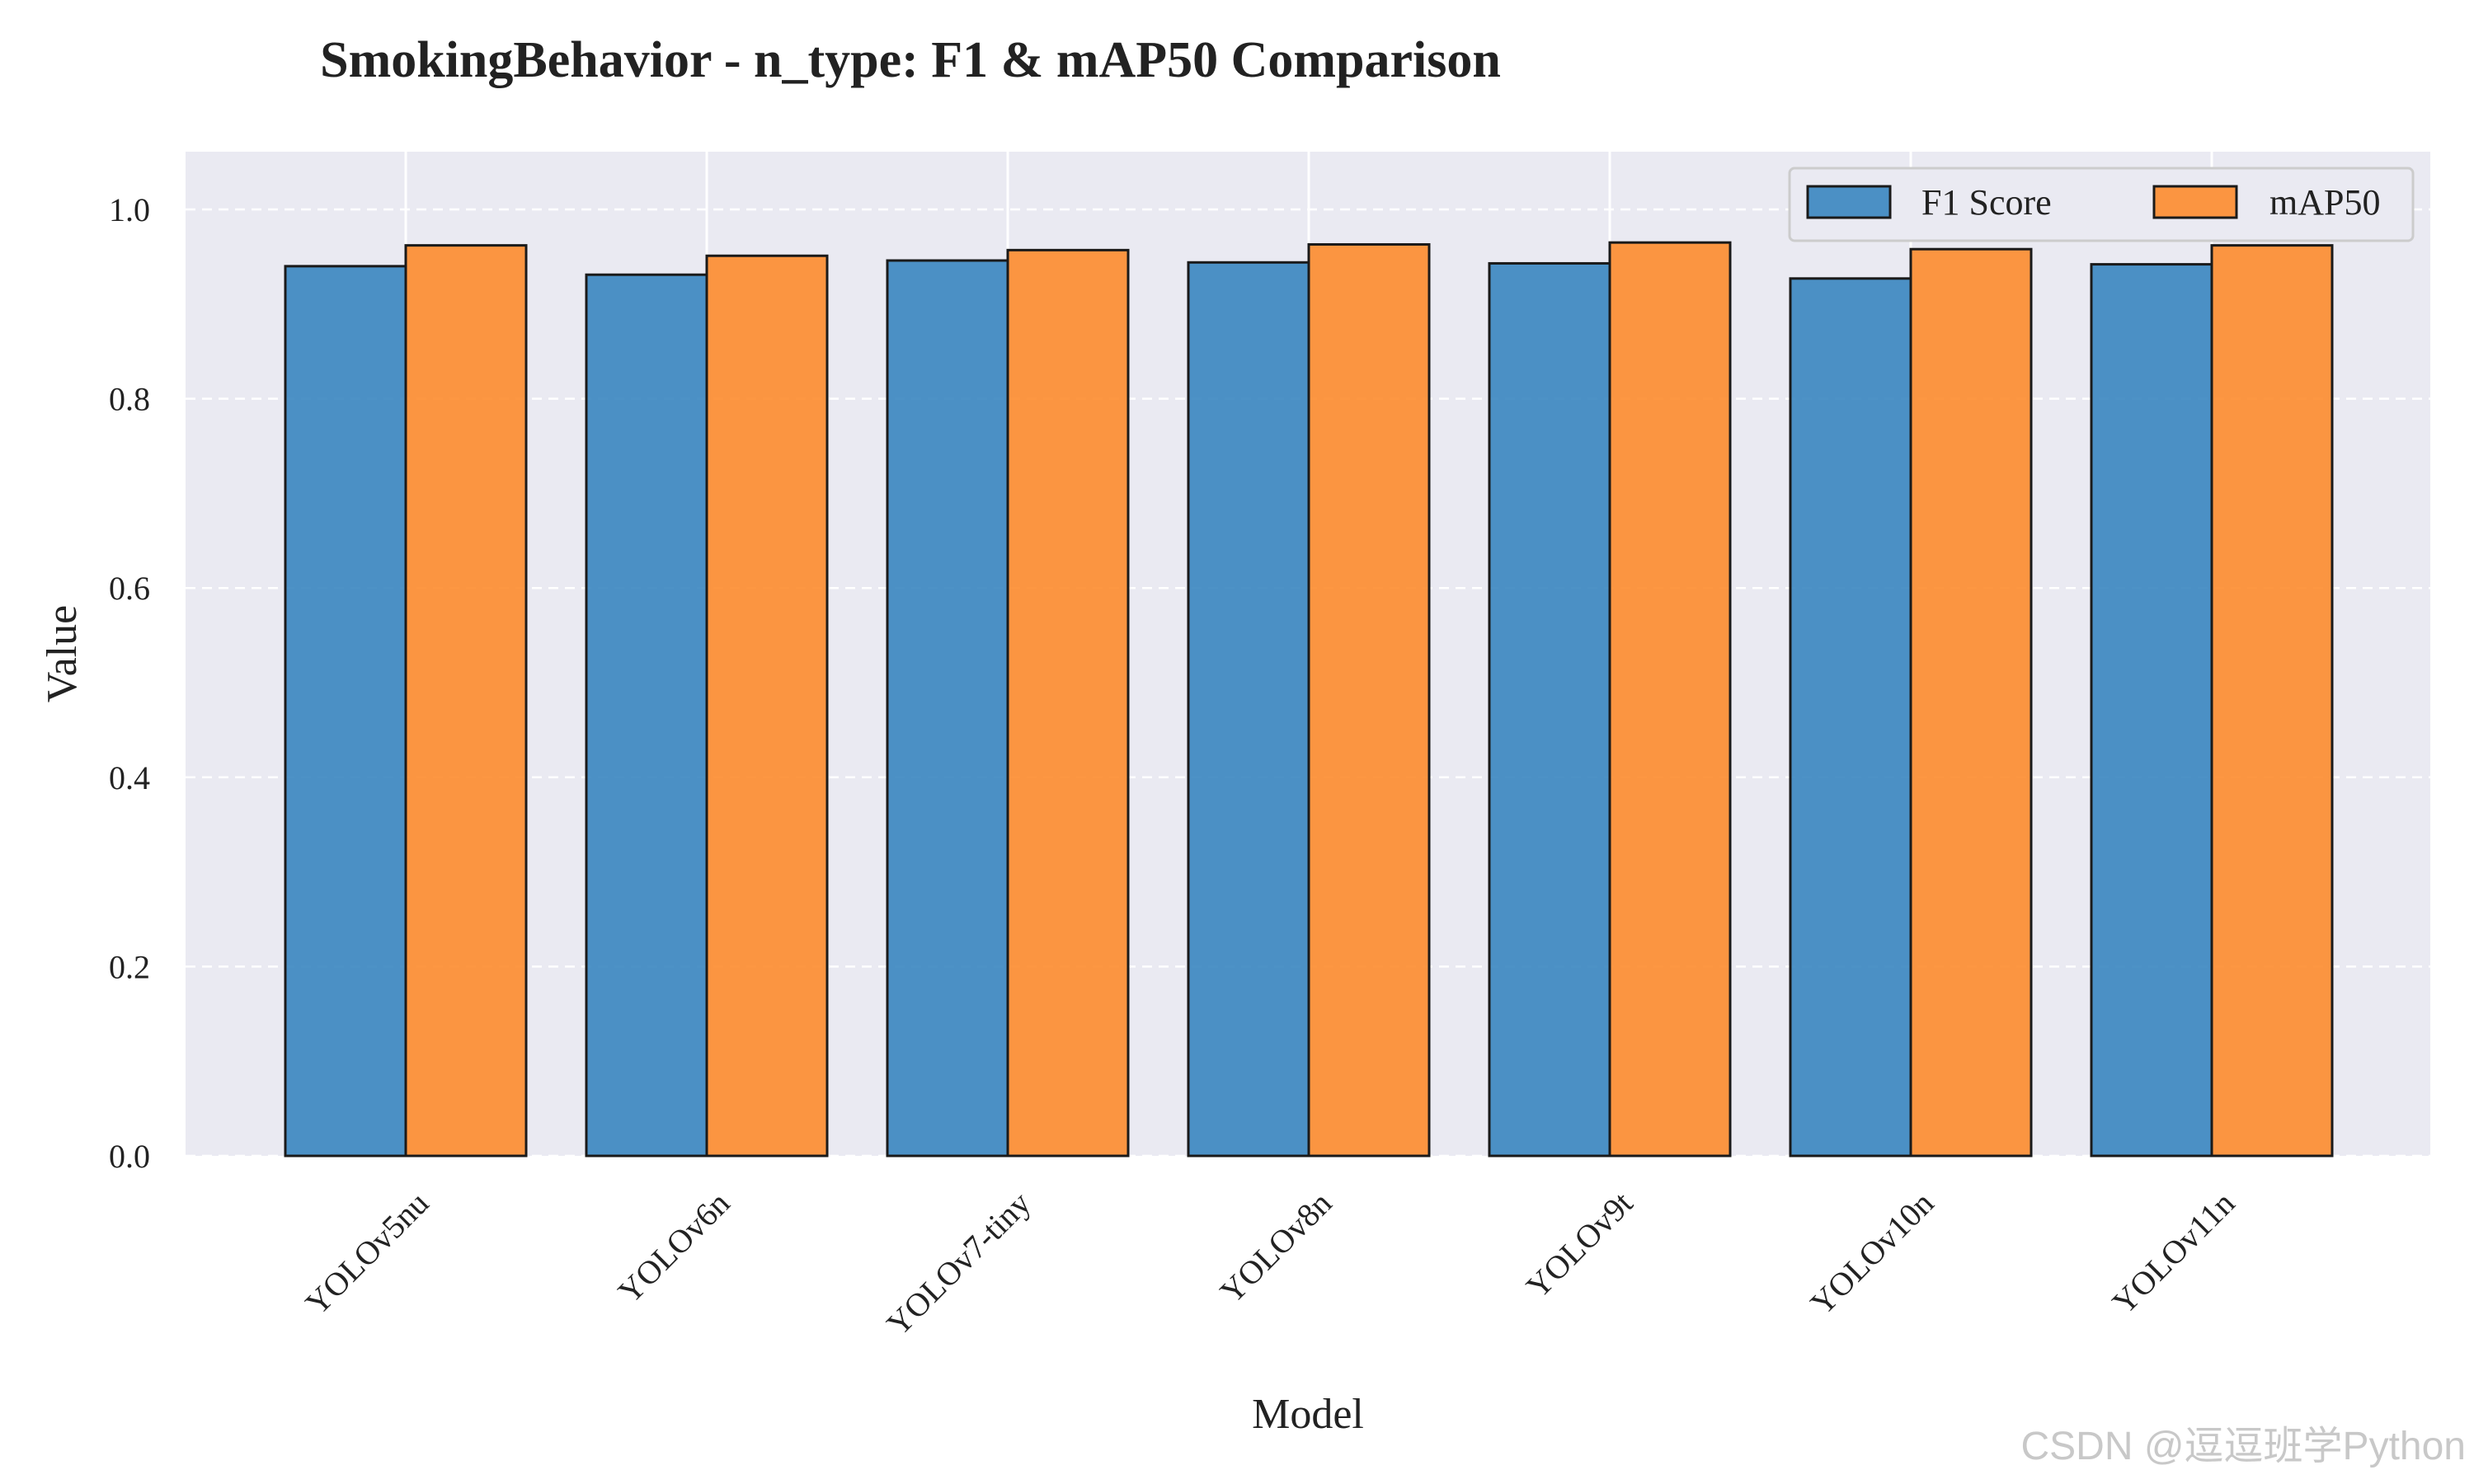 The height and width of the screenshot is (1484, 2474). I want to click on bar-f1-score-yolov10n, so click(1850, 717).